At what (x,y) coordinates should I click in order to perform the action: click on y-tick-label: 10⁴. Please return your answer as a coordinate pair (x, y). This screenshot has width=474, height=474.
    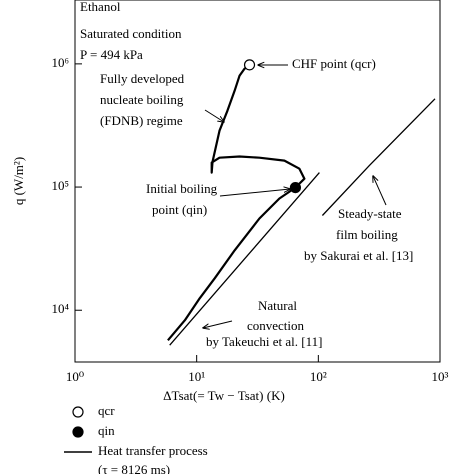
    Looking at the image, I should click on (60, 308).